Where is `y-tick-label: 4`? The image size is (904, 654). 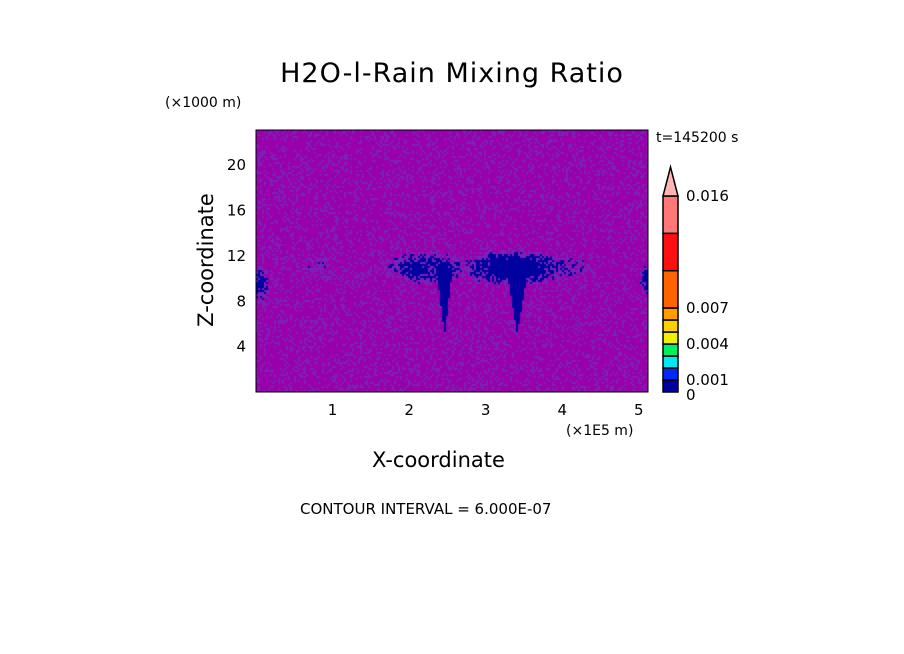 y-tick-label: 4 is located at coordinates (241, 347).